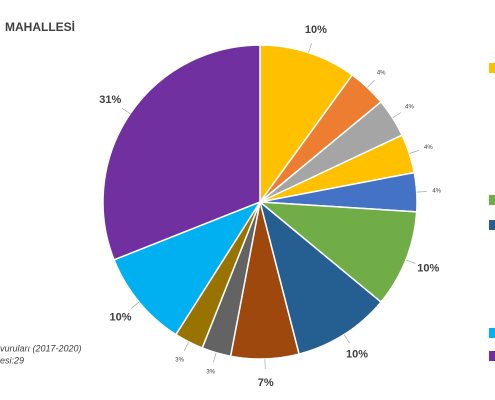  Describe the element at coordinates (12, 360) in the screenshot. I see `source-text: esi:29` at that location.